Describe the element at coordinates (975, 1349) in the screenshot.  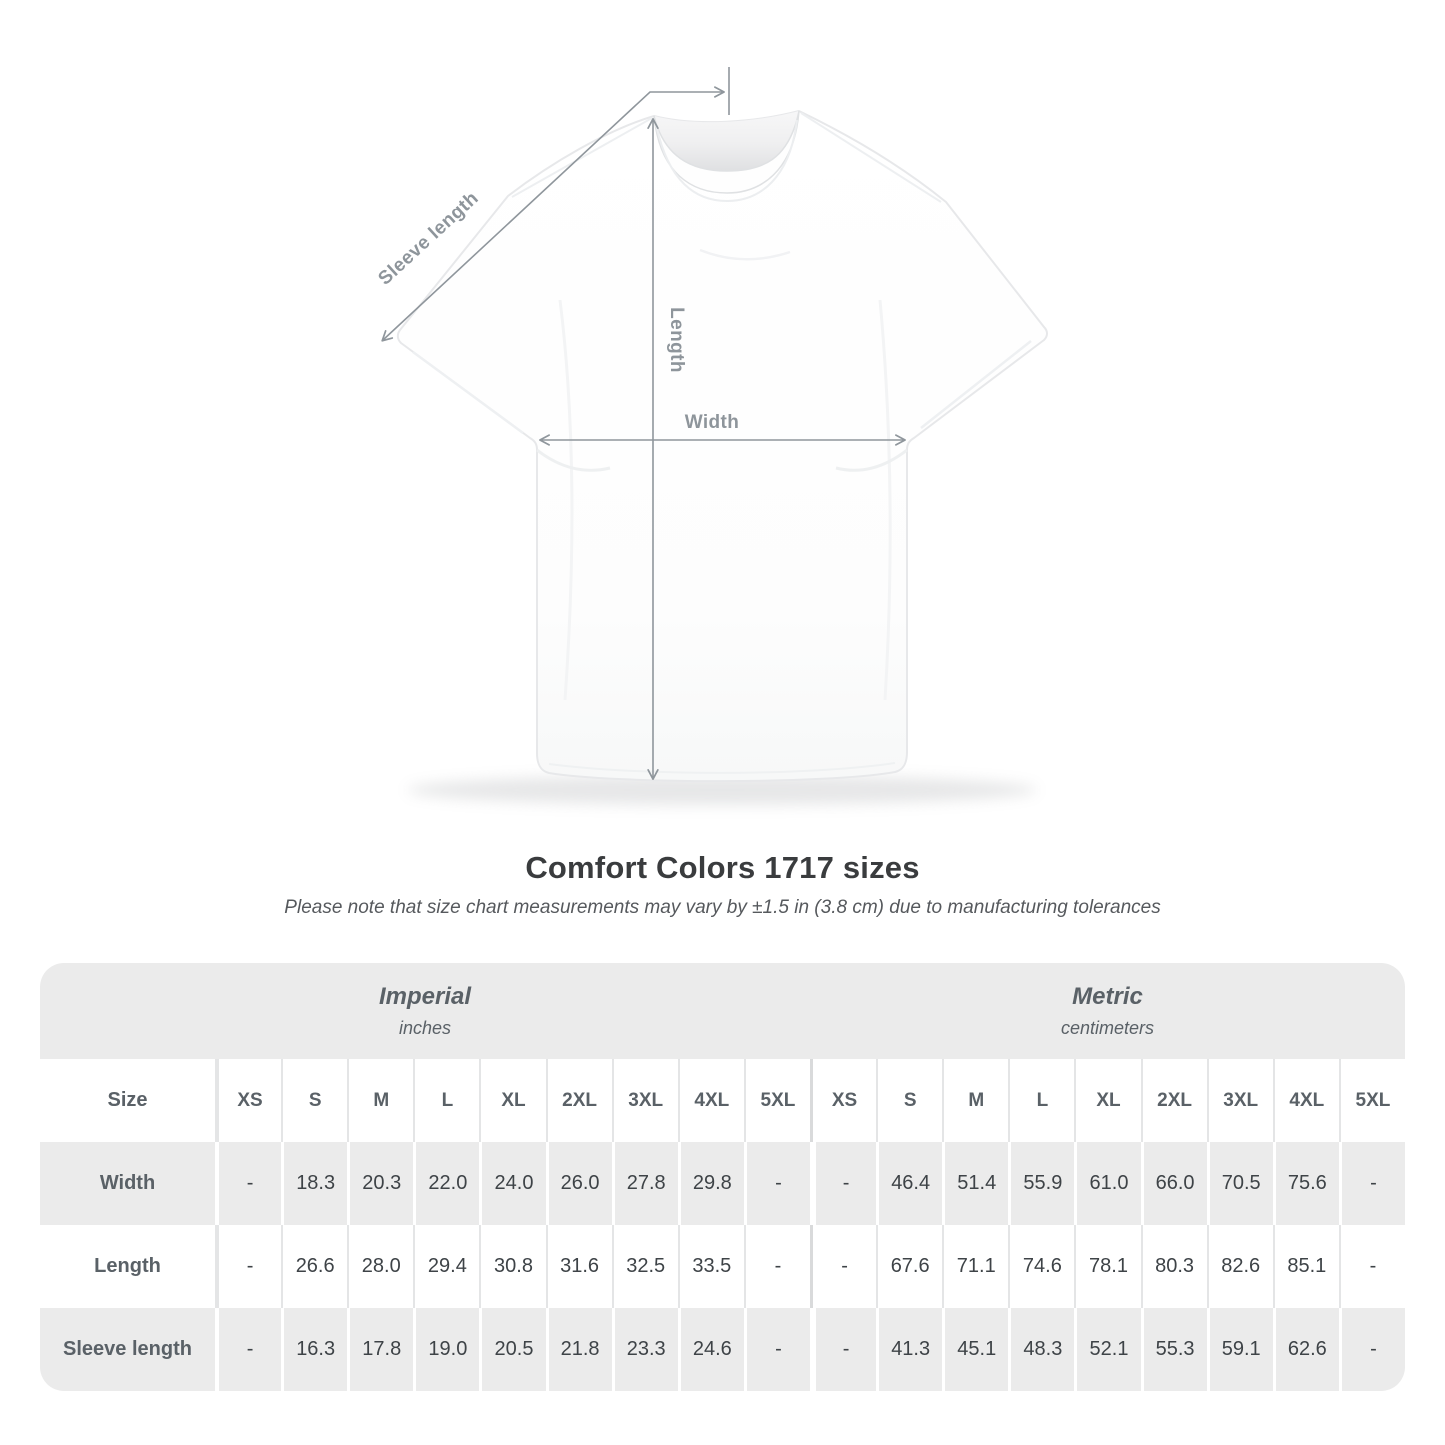
I see `value-cell: 45.1` at that location.